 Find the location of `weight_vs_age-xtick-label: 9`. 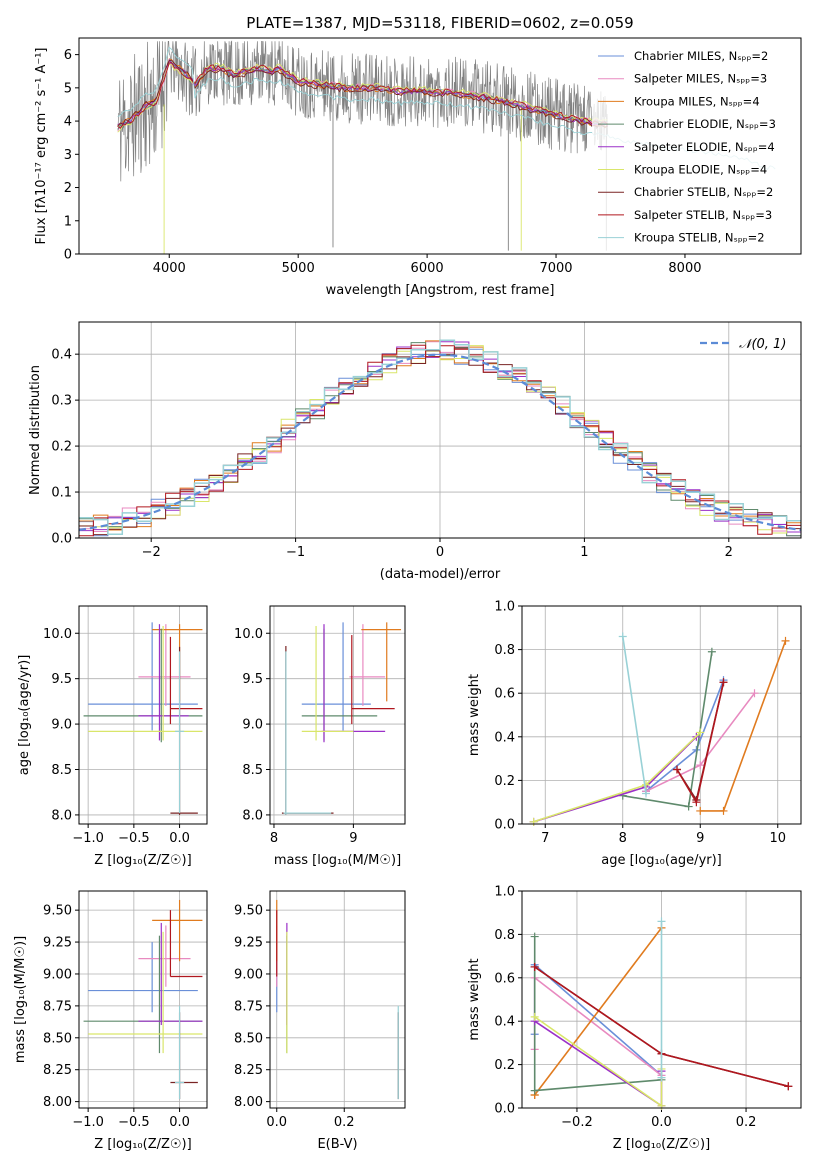

weight_vs_age-xtick-label: 9 is located at coordinates (700, 838).